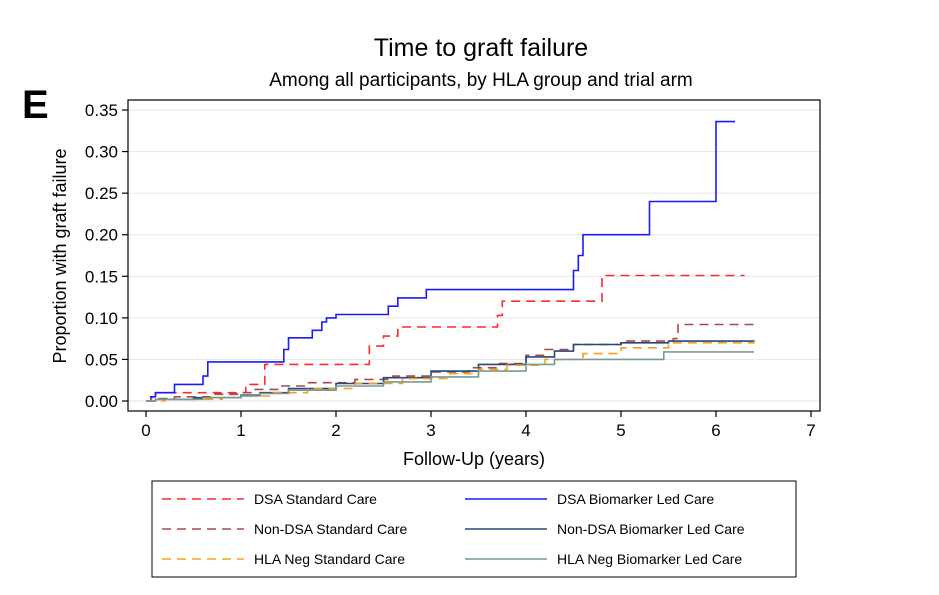 The image size is (939, 595). I want to click on x-tick-label: 3, so click(430, 430).